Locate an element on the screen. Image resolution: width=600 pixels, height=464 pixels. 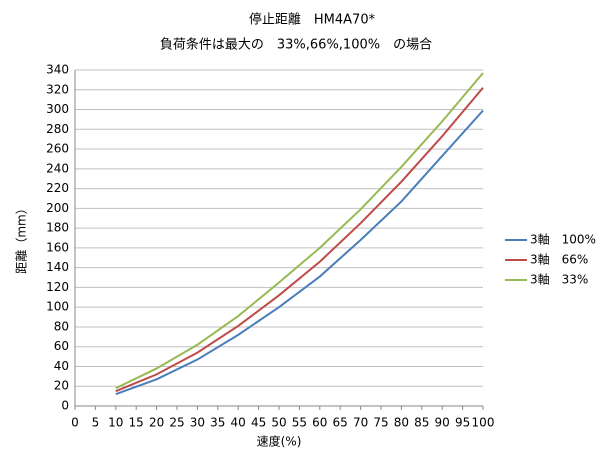
y-tick-label: 40 is located at coordinates (61, 366).